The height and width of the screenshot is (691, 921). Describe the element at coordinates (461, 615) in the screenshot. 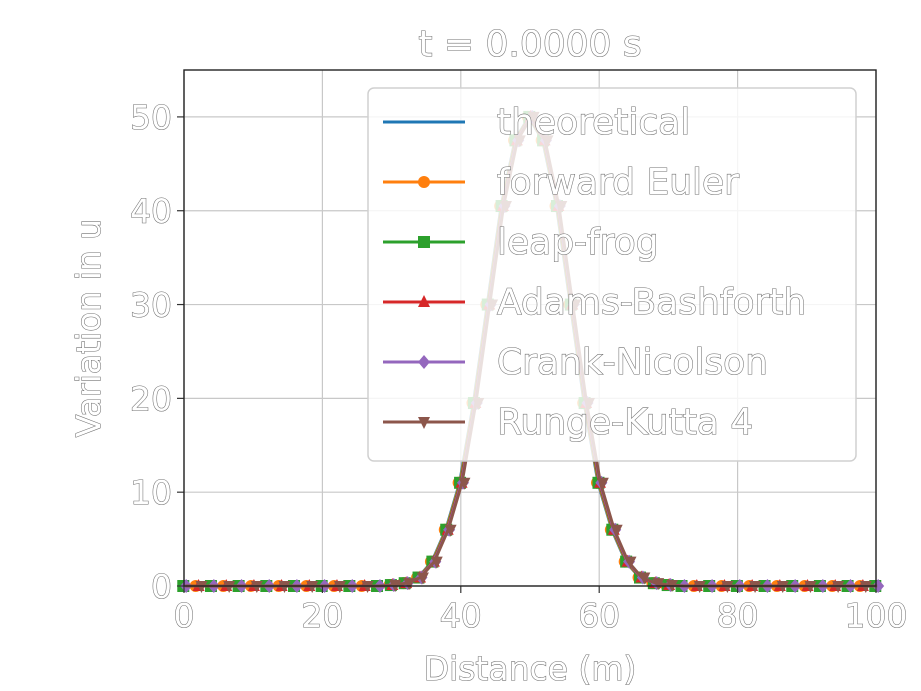

I see `x-tick-label: 40` at that location.